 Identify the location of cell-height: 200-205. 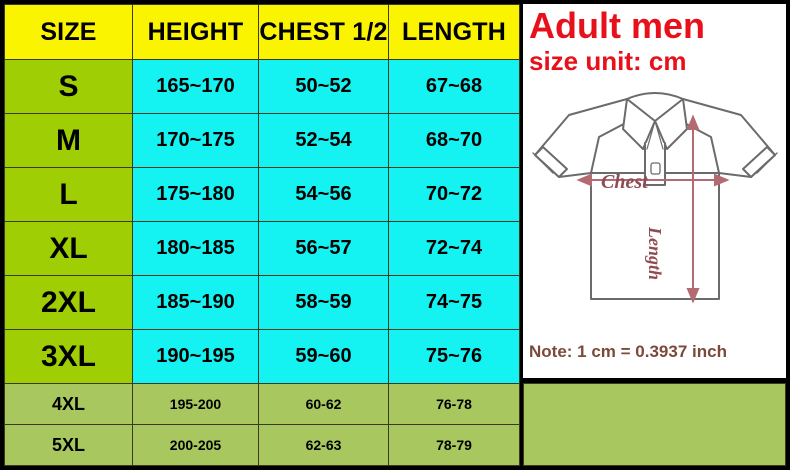
(195, 445).